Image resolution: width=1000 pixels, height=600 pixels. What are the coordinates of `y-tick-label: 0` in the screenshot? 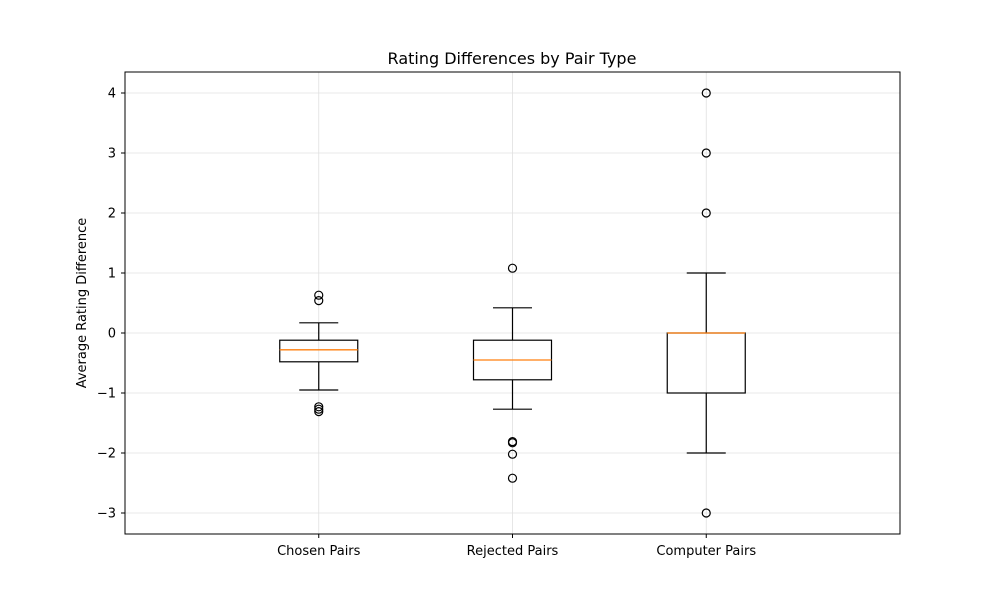 It's located at (112, 334).